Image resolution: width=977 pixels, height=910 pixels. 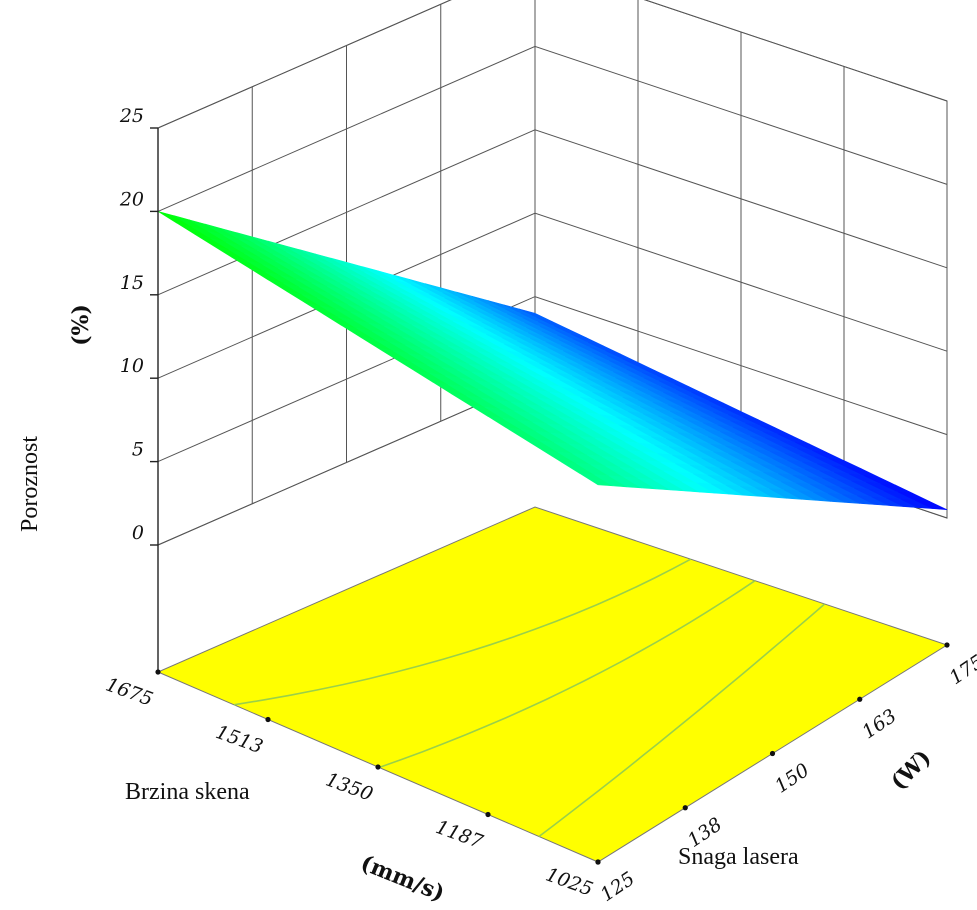 What do you see at coordinates (239, 739) in the screenshot?
I see `x-tick-label: 1513` at bounding box center [239, 739].